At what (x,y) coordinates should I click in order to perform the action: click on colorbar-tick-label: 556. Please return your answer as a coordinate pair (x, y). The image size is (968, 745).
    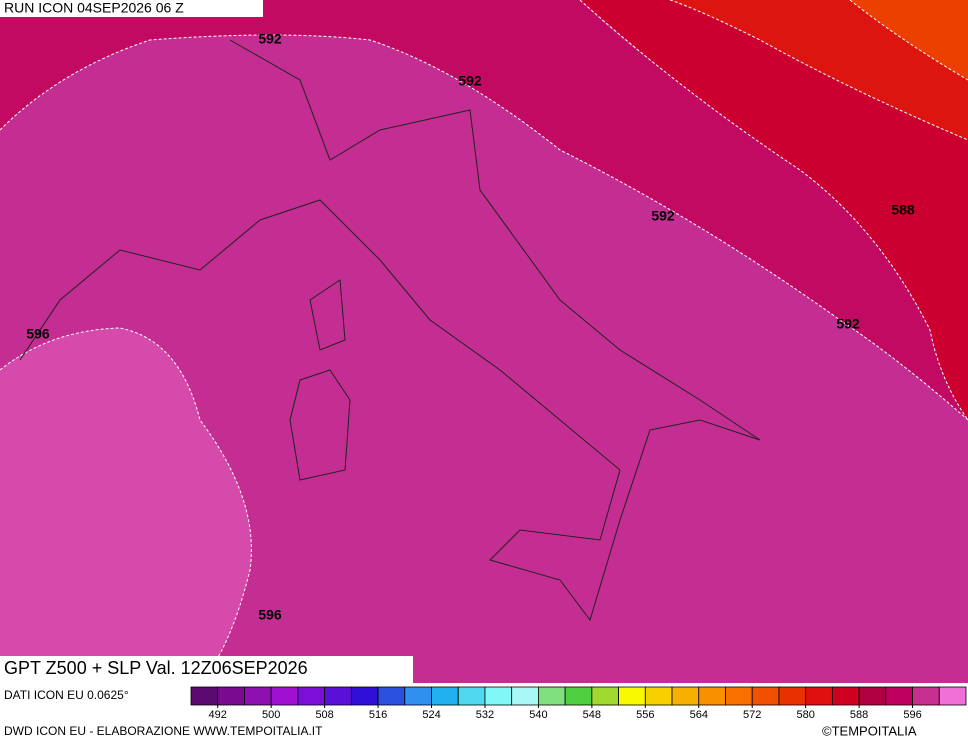
    Looking at the image, I should click on (645, 715).